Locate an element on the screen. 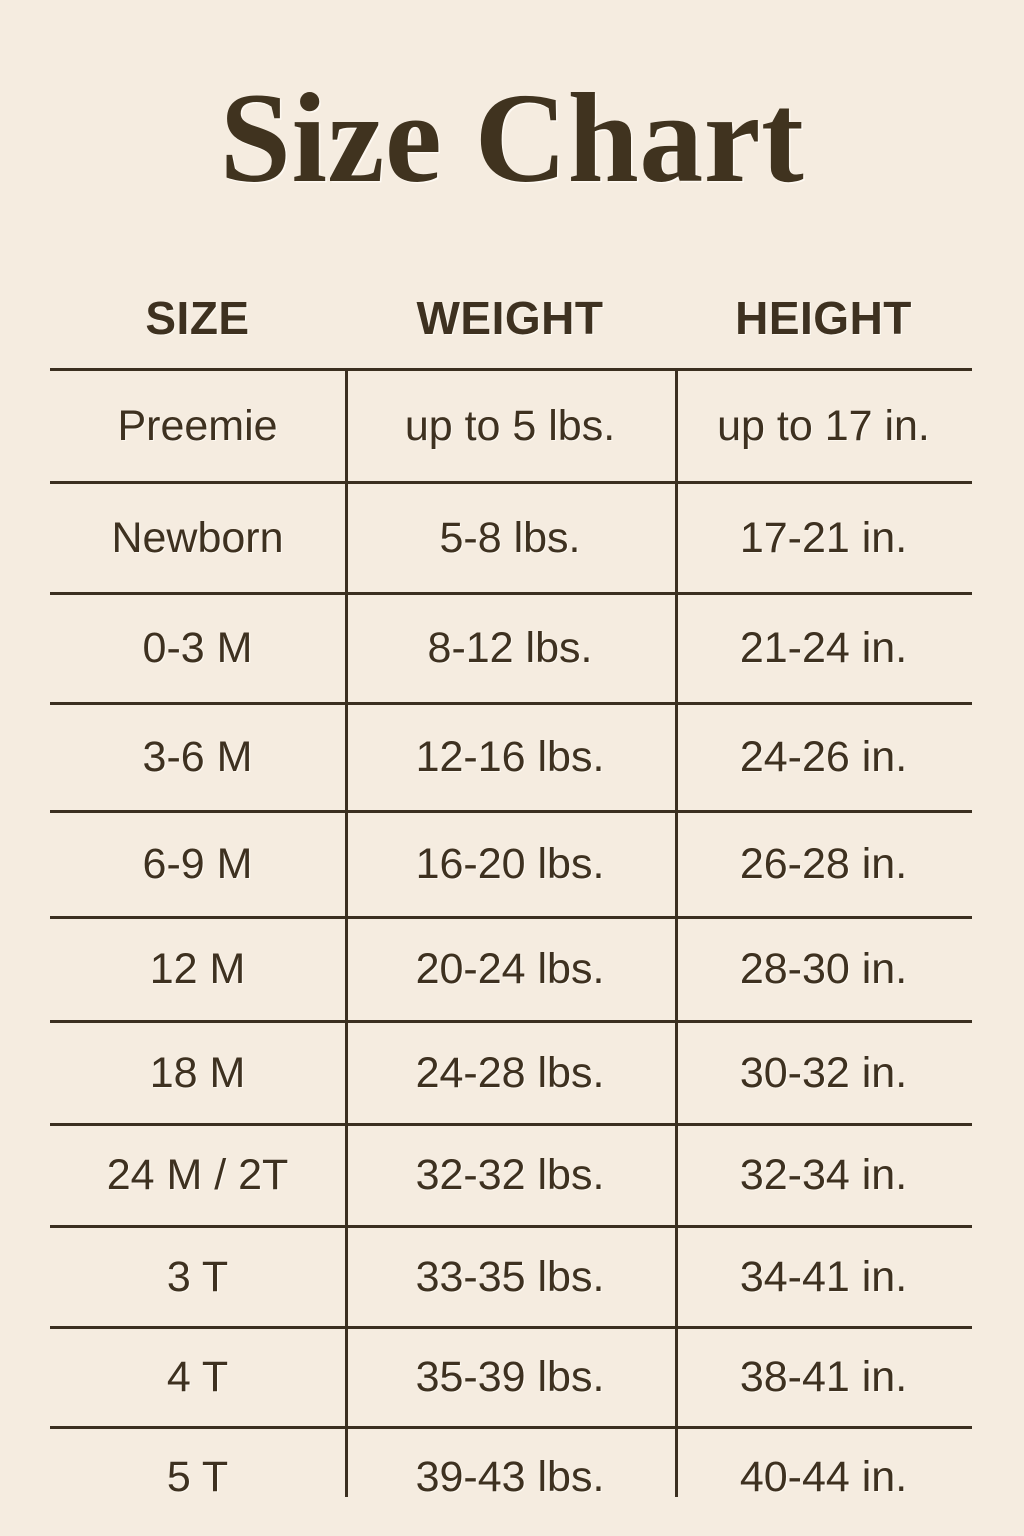 The width and height of the screenshot is (1024, 1536). table-row: 24 M / 2T 32-32 lbs. 32-34 in. is located at coordinates (511, 1174).